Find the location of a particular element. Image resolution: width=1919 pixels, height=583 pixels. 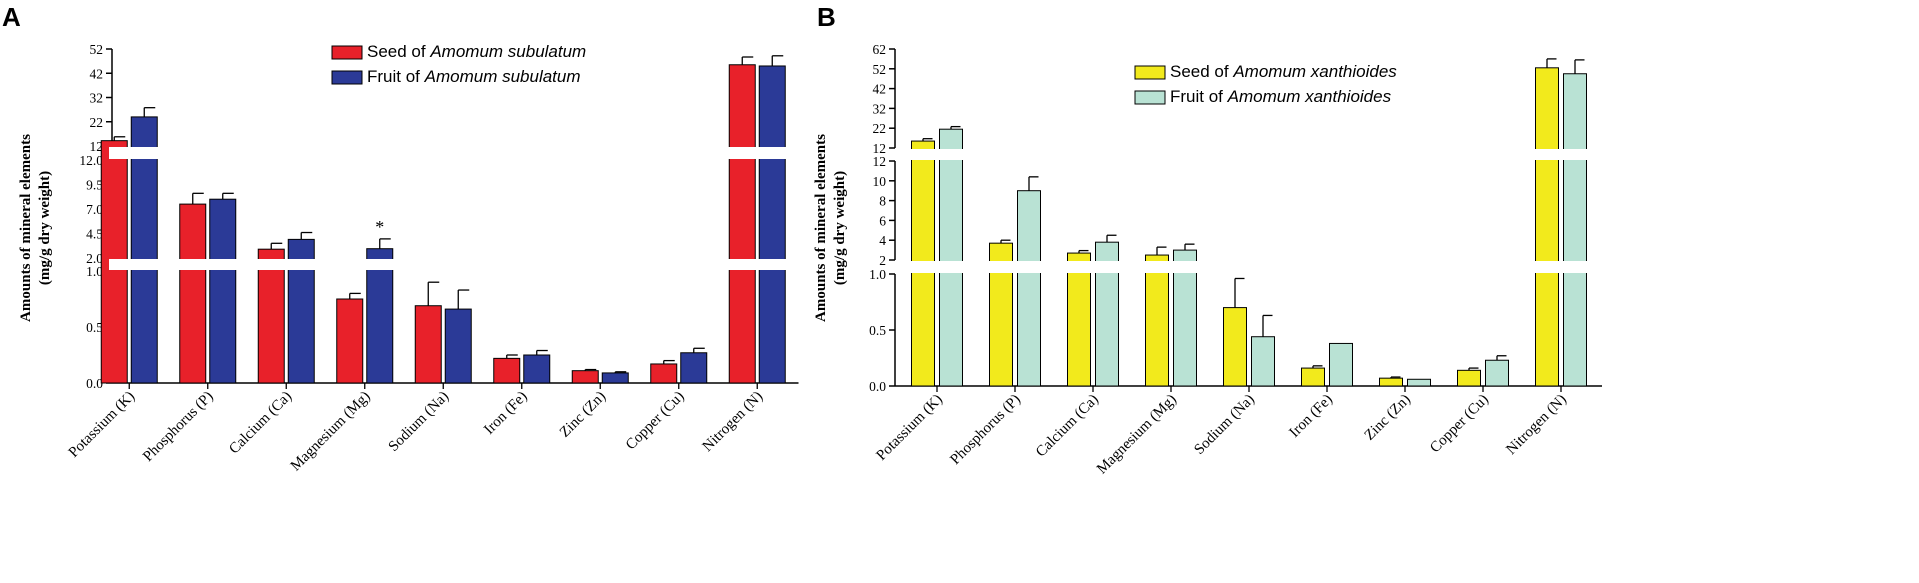

panel-b-x-tick-label: Zinc (Zn) is located at coordinates (1388, 418).